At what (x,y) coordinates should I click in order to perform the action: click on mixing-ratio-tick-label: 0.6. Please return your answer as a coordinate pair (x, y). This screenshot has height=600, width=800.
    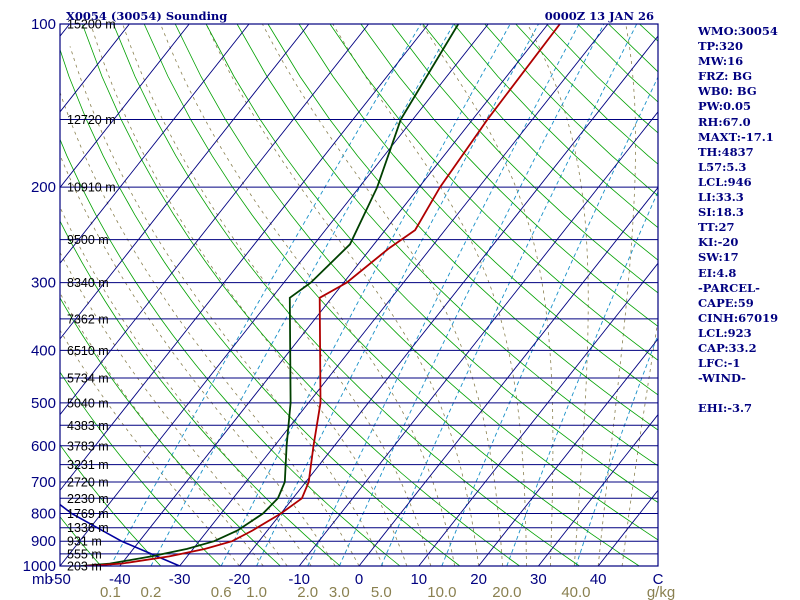
    Looking at the image, I should click on (221, 592).